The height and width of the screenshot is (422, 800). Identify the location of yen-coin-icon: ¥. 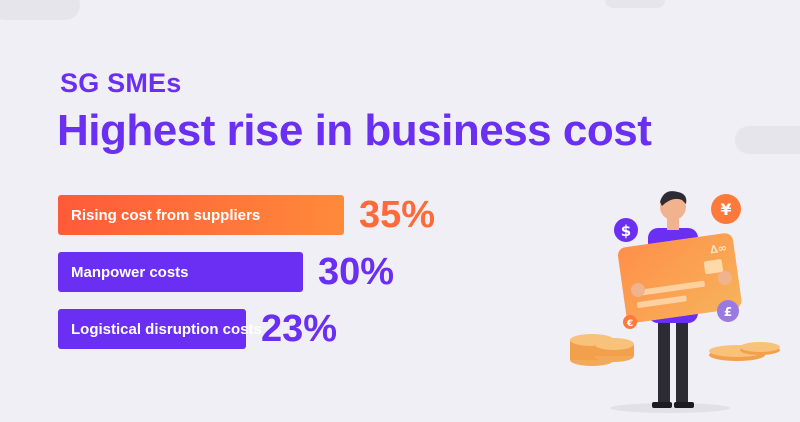
(726, 209).